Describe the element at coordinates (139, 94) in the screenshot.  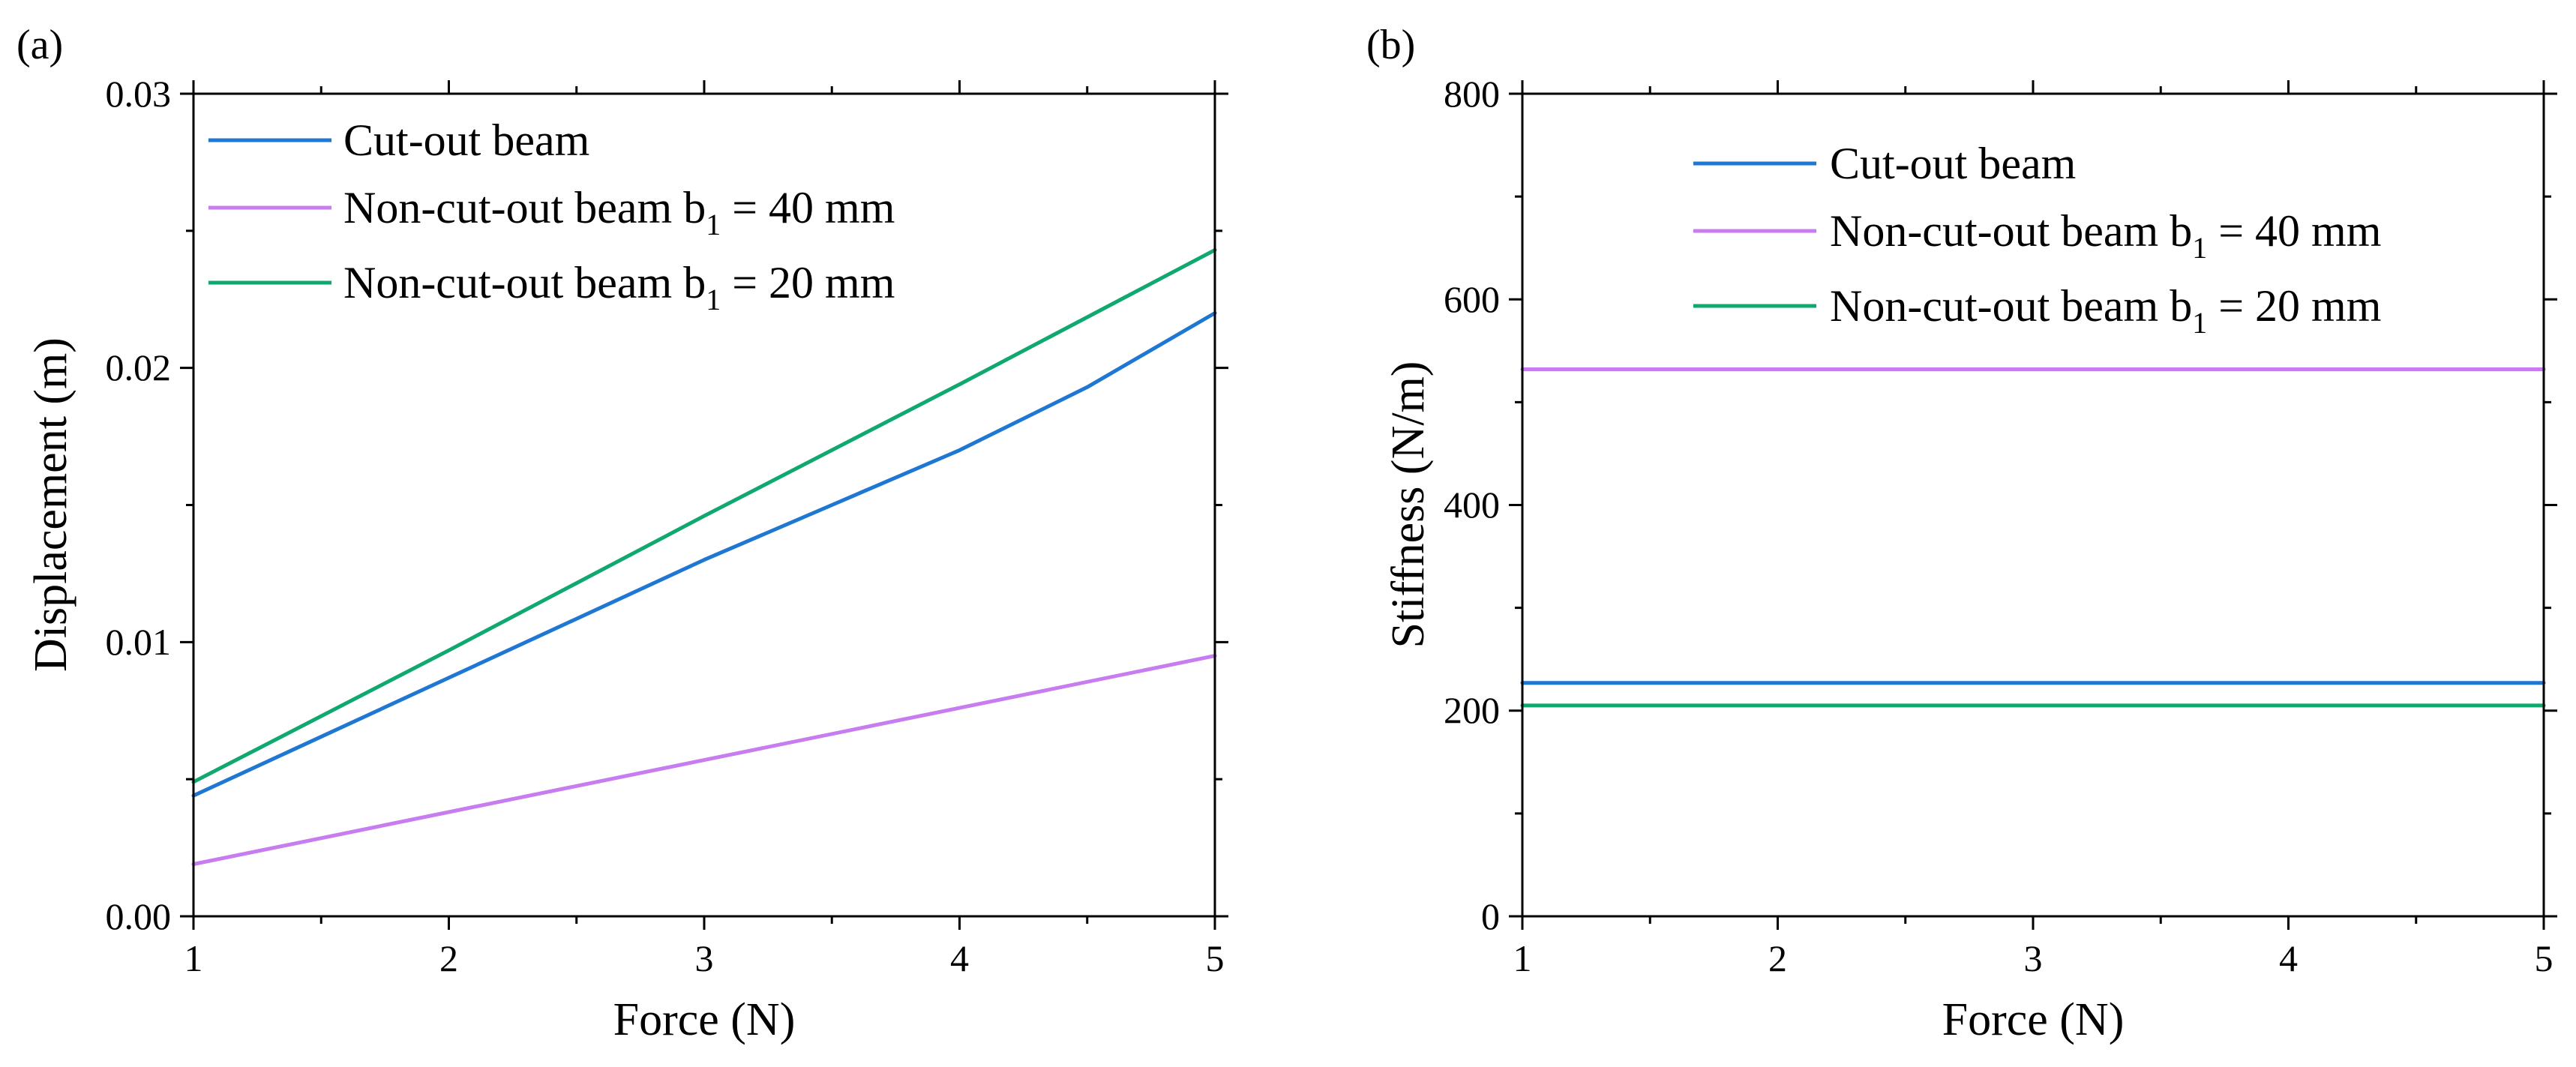
I see `panel-a-y-tick-label: 0.03` at that location.